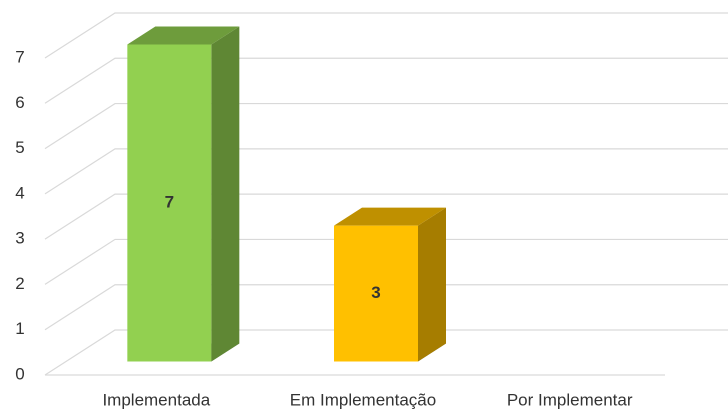 Image resolution: width=728 pixels, height=414 pixels. What do you see at coordinates (19, 192) in the screenshot?
I see `y-tick-label: 4` at bounding box center [19, 192].